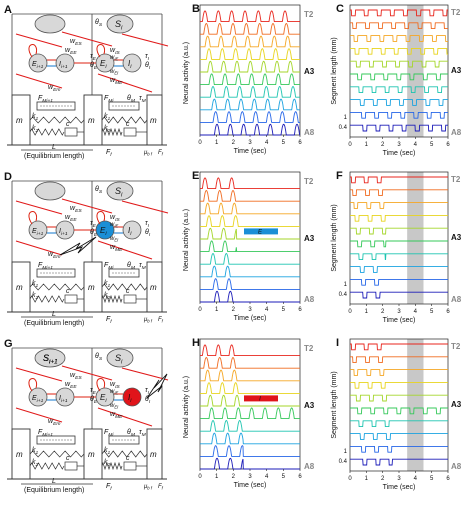 This screenshot has height=507, width=474. I want to click on e-right-label: Ei, so click(103, 64).